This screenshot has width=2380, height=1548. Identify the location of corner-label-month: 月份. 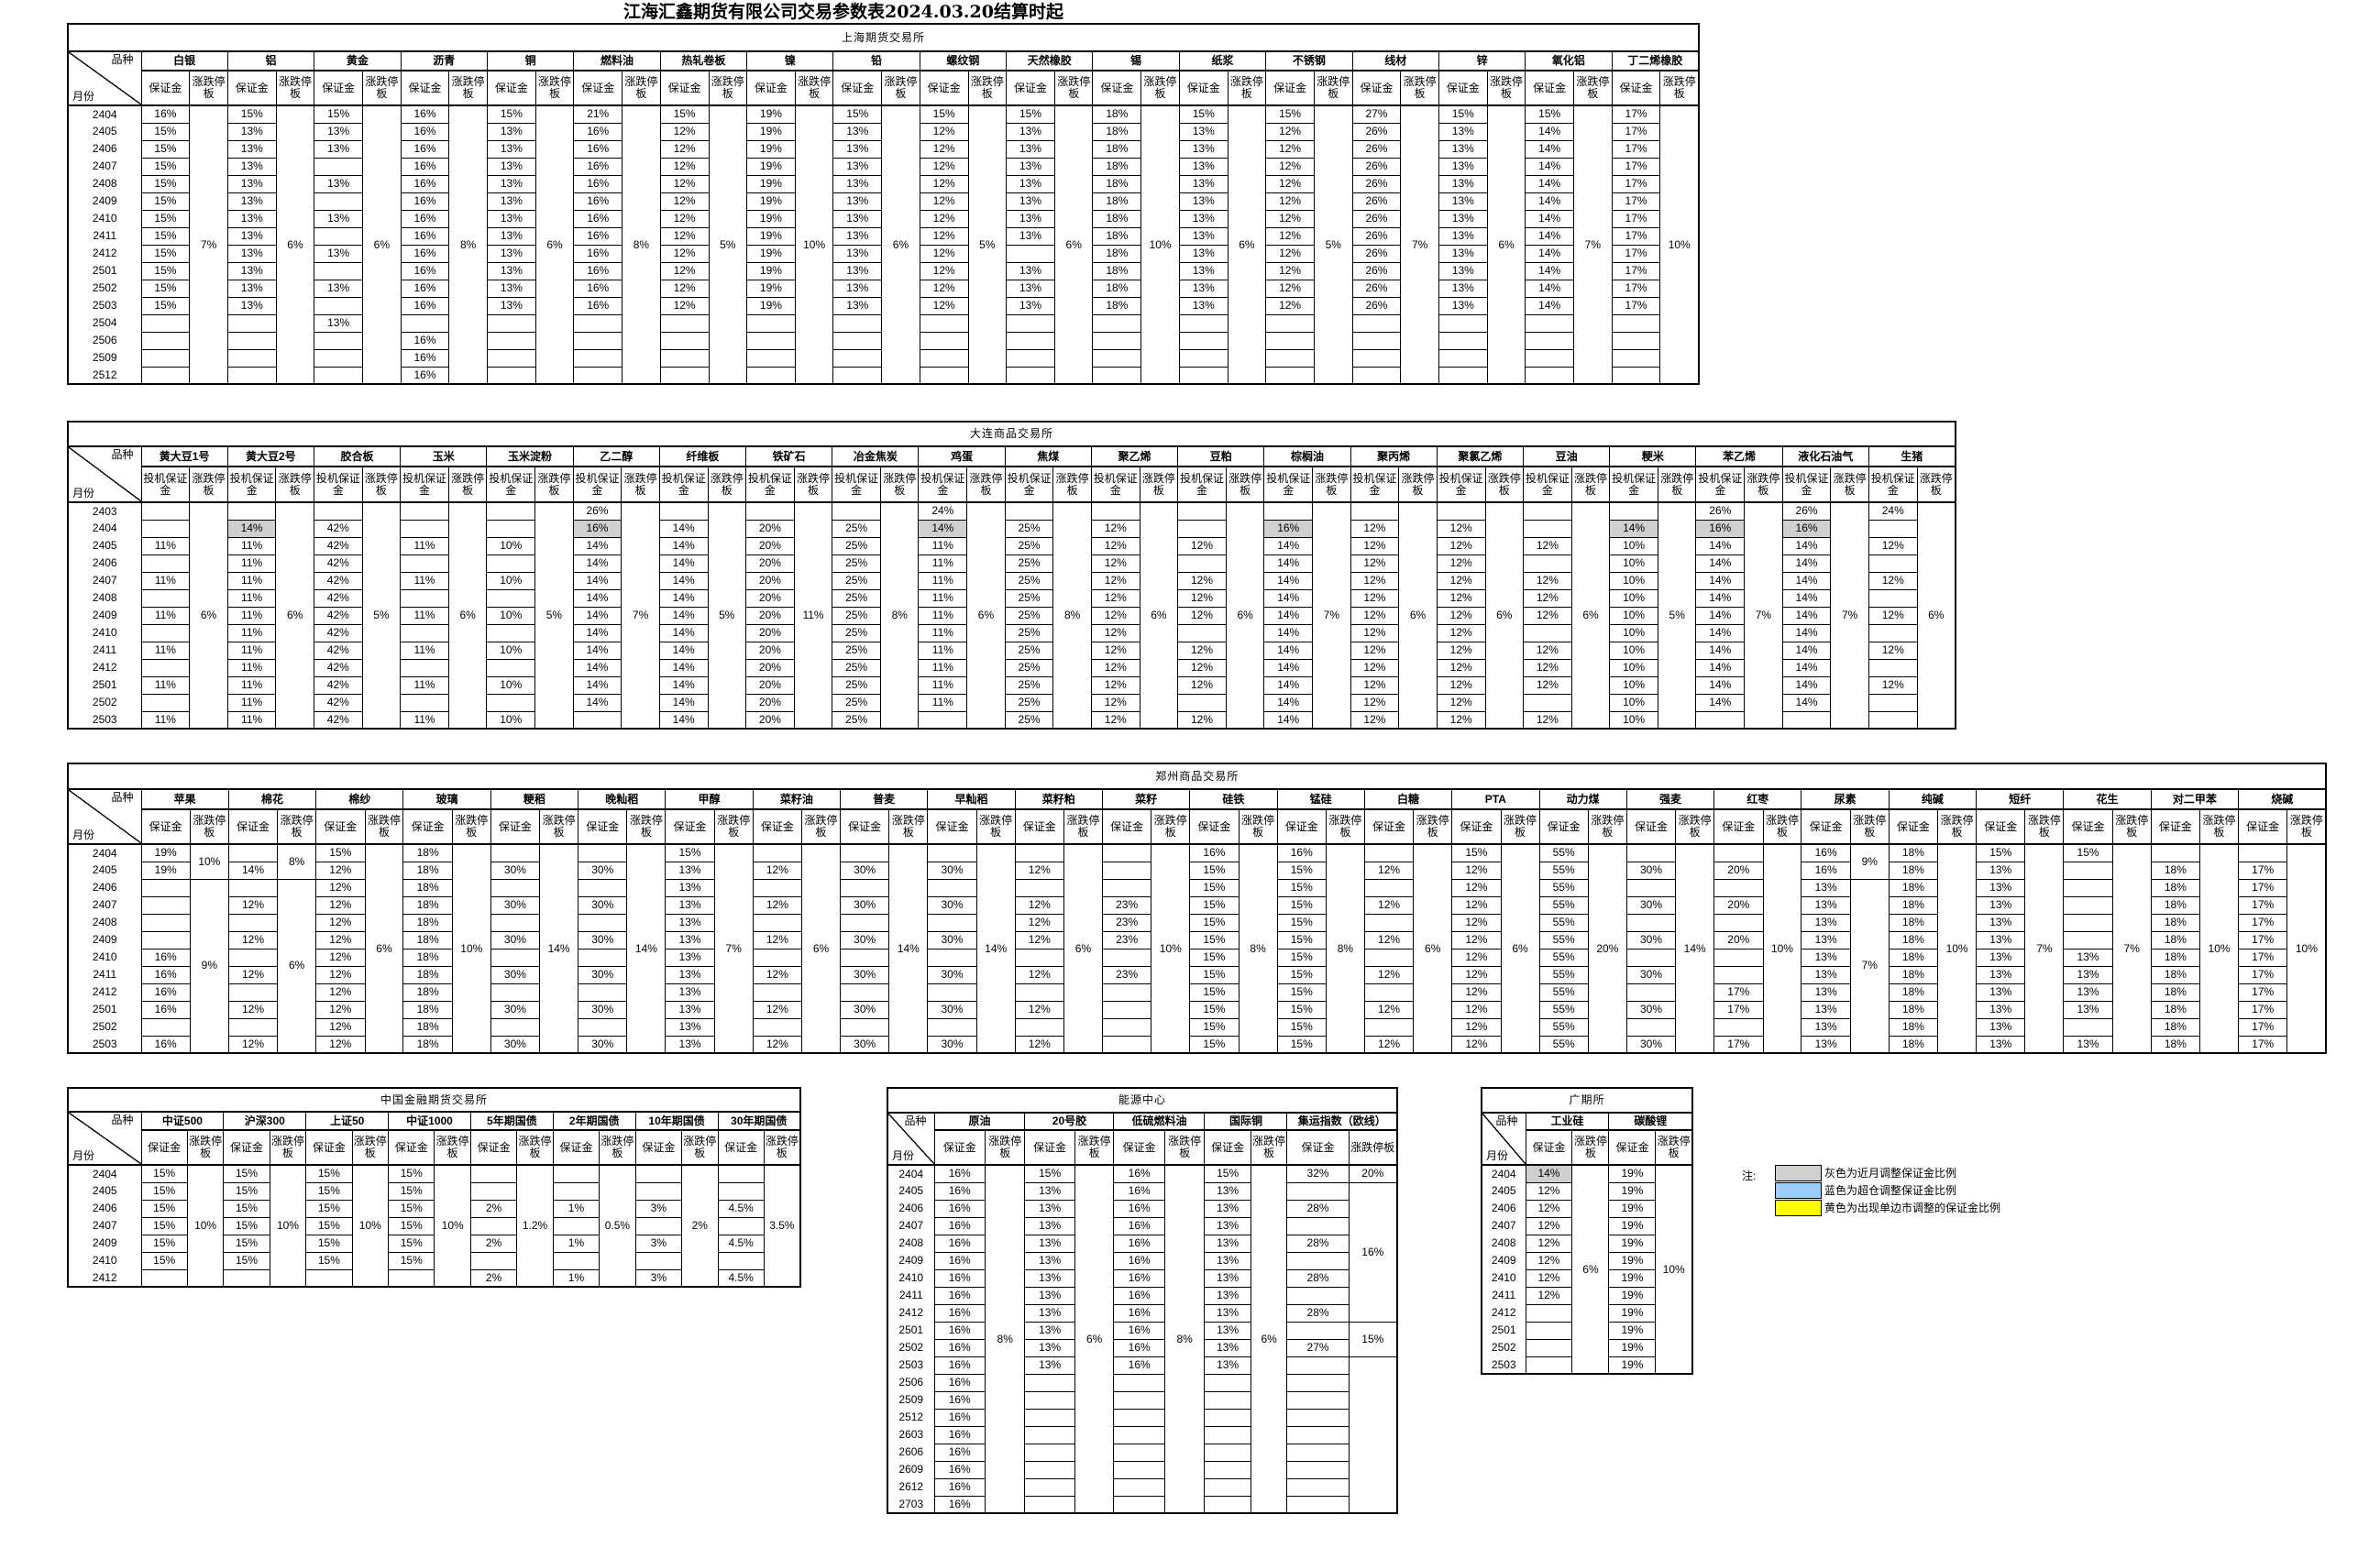
(83, 1155).